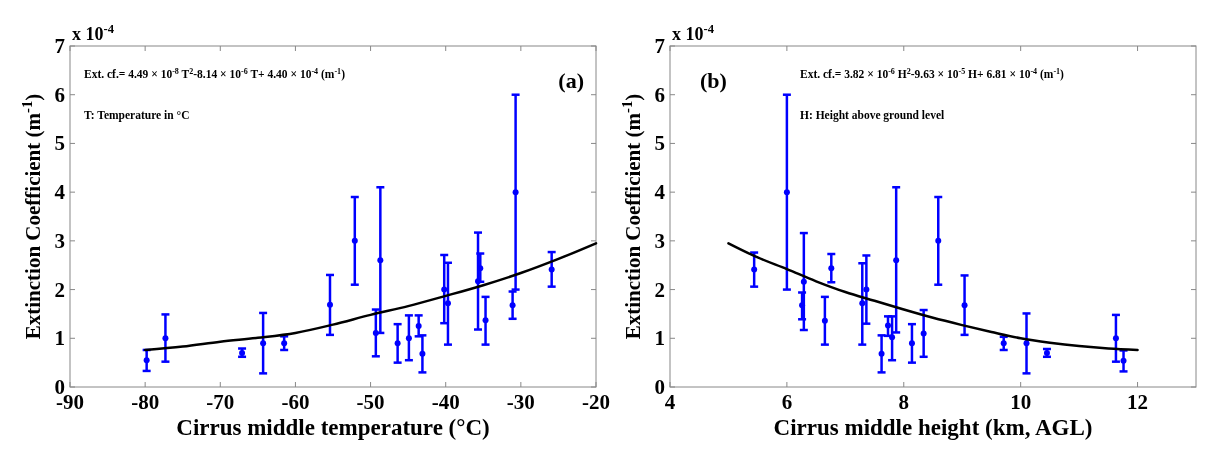  What do you see at coordinates (333, 427) in the screenshot?
I see `x-axis-title: Cirrus middle temperature (°C)` at bounding box center [333, 427].